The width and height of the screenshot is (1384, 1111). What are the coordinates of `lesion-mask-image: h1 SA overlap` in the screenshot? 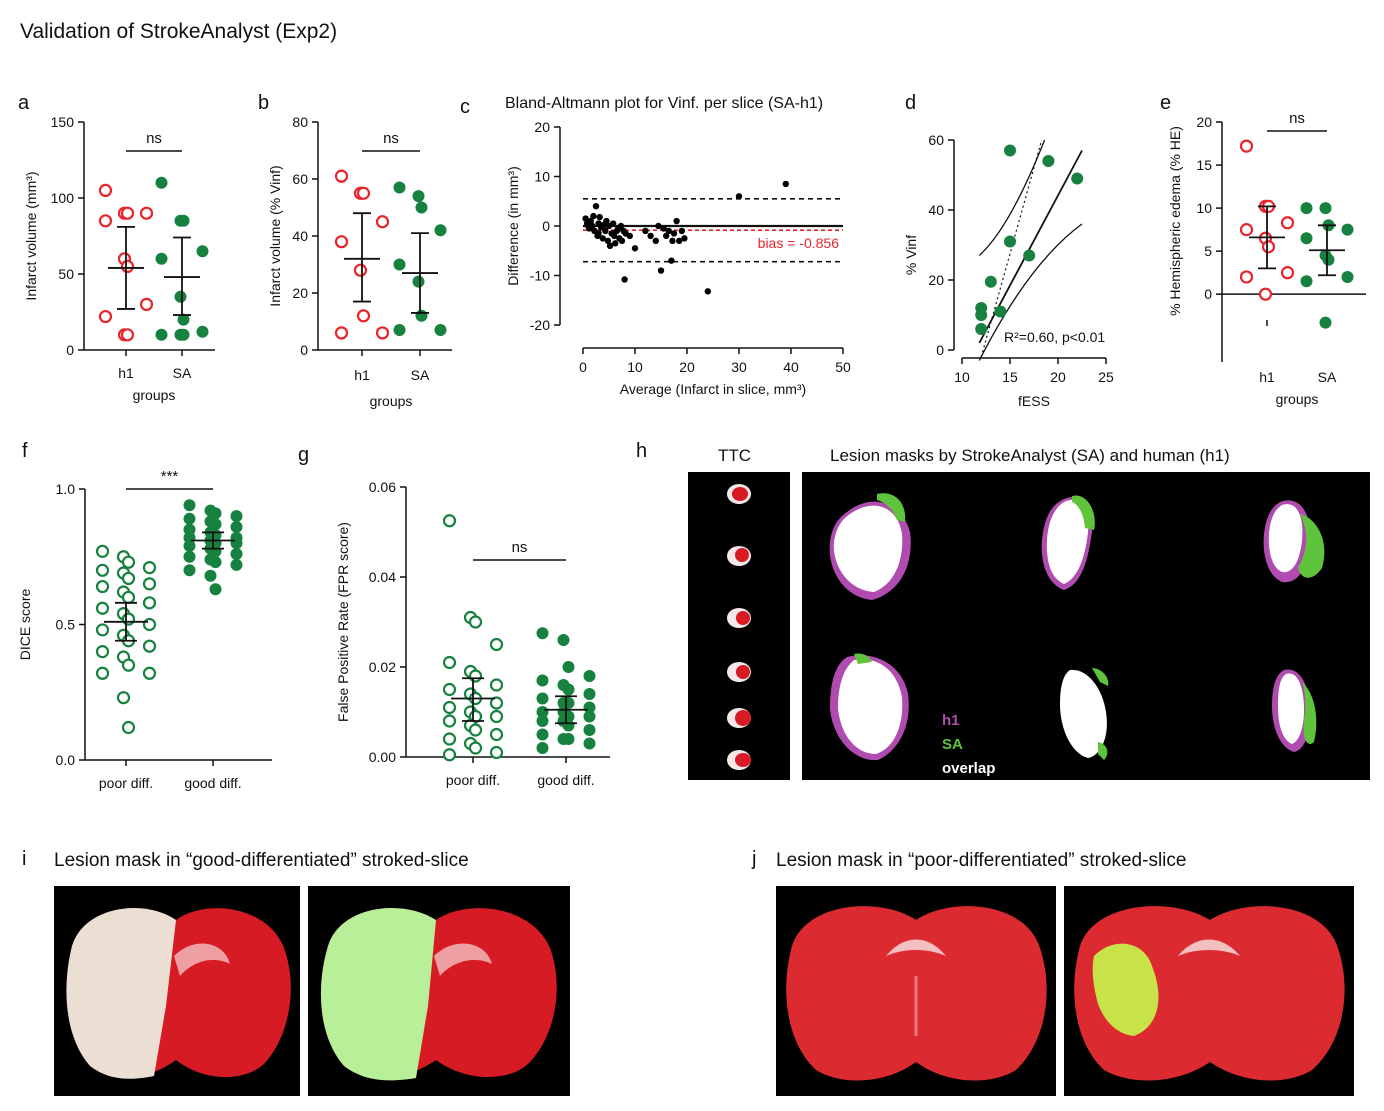 It's located at (1086, 626).